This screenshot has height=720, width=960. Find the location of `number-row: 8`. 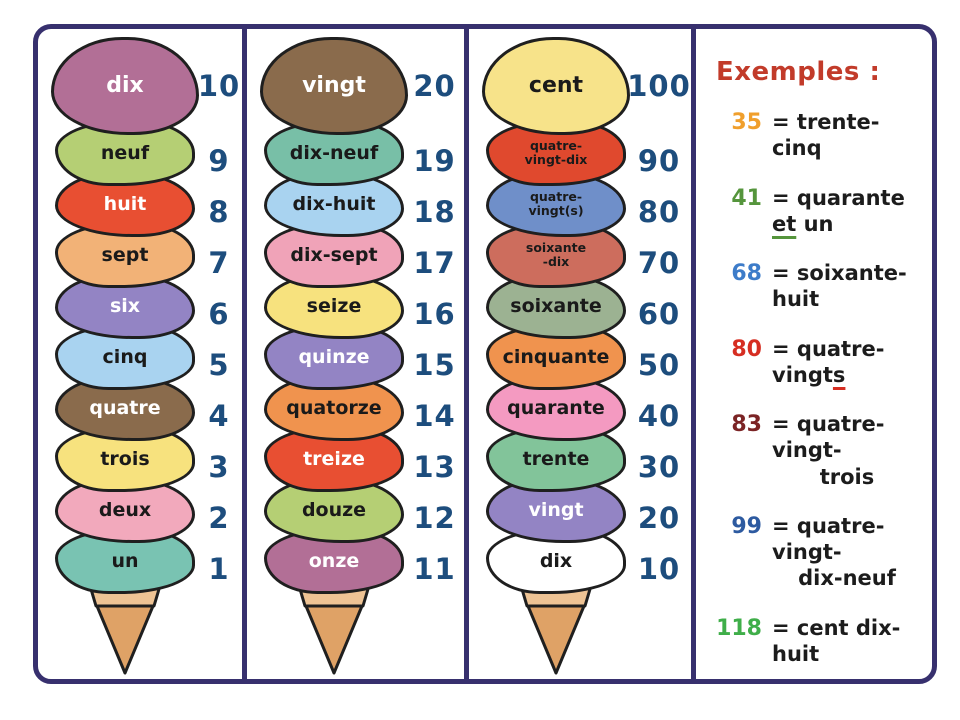

number-row: 8 is located at coordinates (218, 211).